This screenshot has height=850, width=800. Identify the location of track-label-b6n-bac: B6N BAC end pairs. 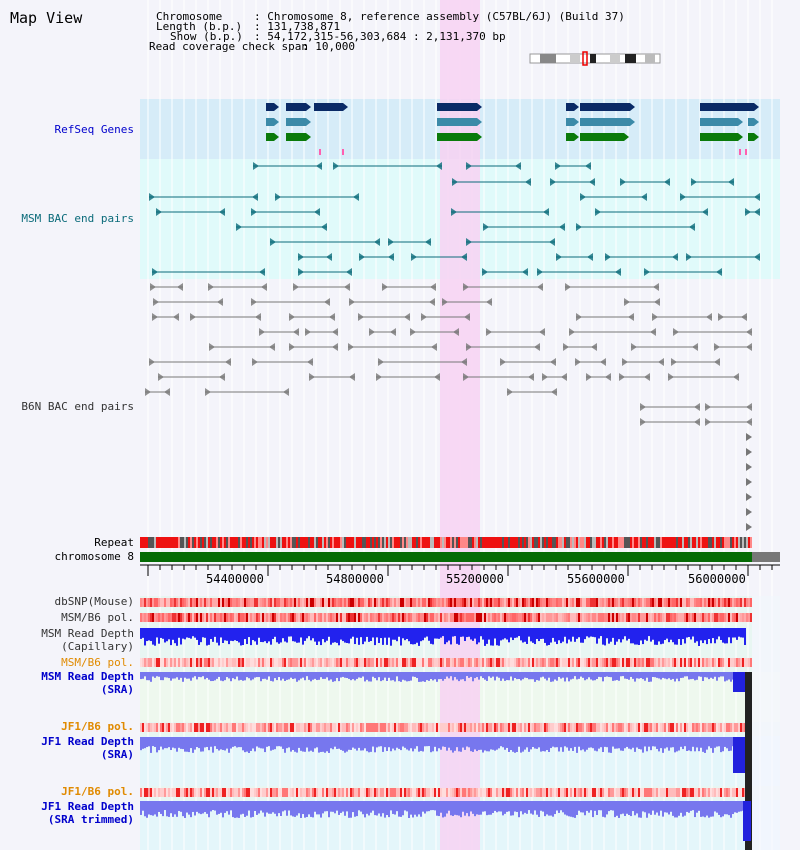
(77, 406).